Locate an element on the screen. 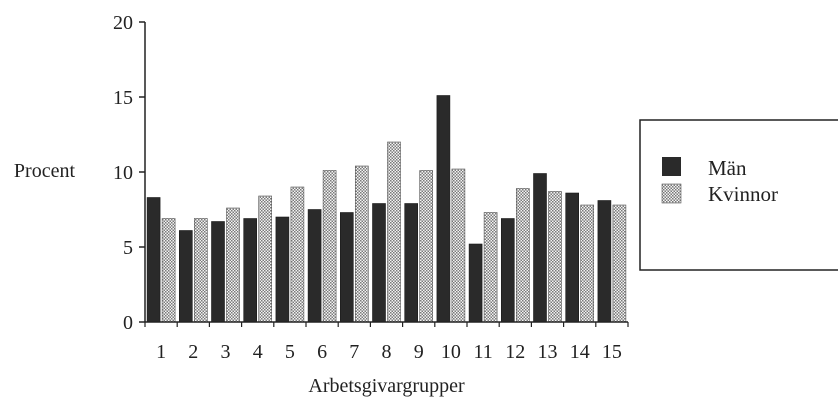 The width and height of the screenshot is (838, 403). x-tick-label-6: 6 is located at coordinates (322, 352).